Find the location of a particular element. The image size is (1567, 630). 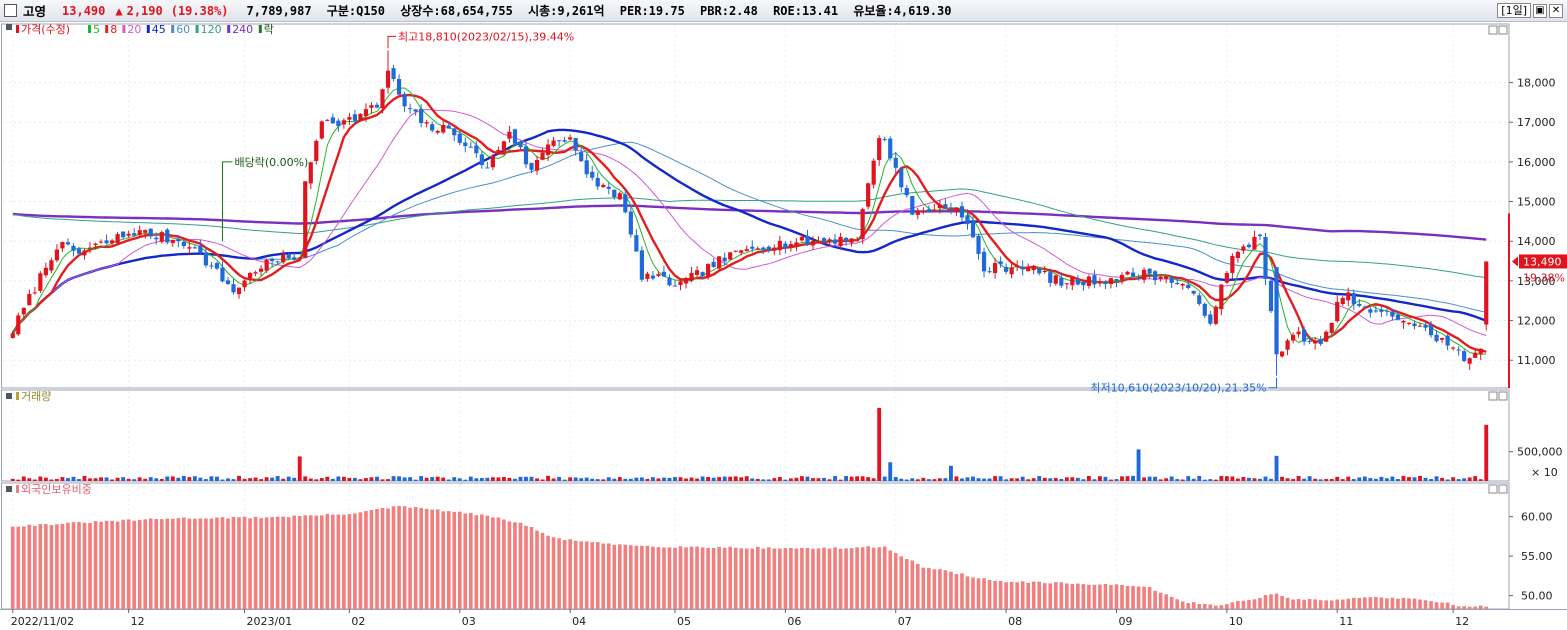

ex-legend-swatch is located at coordinates (260, 29).